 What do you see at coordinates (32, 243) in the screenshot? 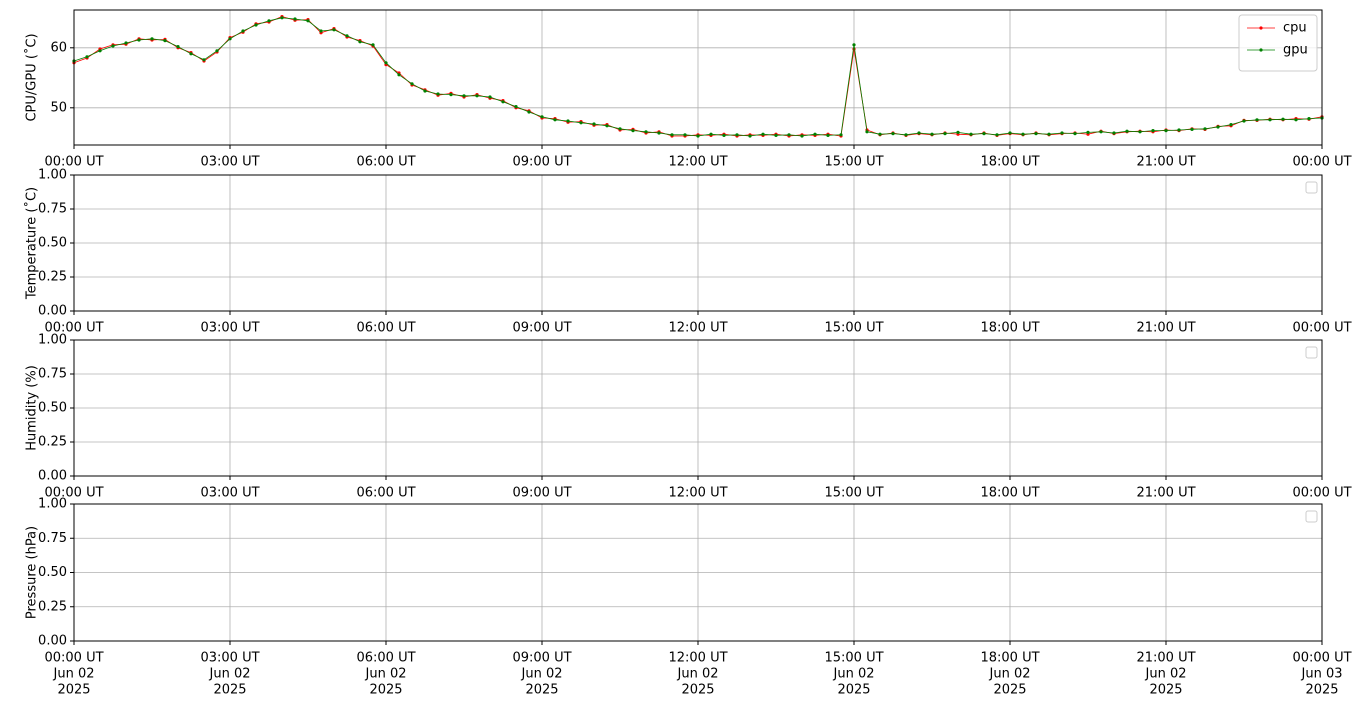
I see `y-axis-label: Temperature (˚C)` at bounding box center [32, 243].